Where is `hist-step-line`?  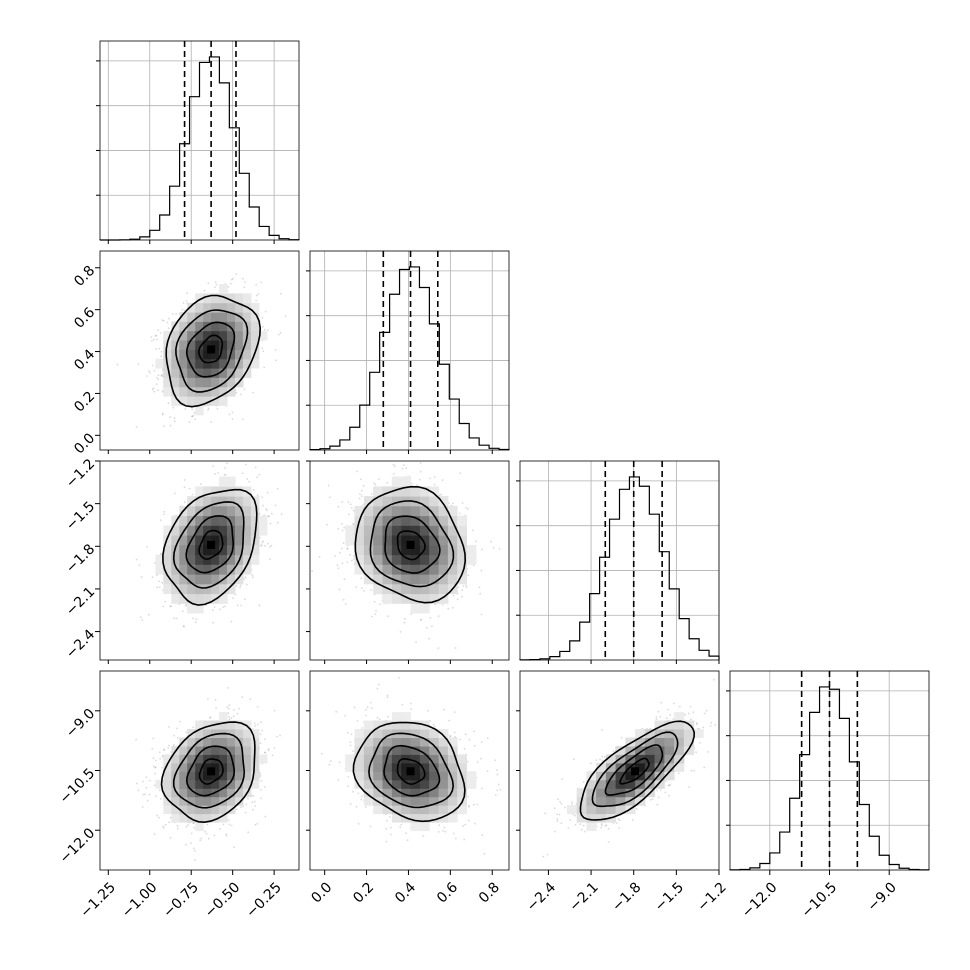 hist-step-line is located at coordinates (619, 568).